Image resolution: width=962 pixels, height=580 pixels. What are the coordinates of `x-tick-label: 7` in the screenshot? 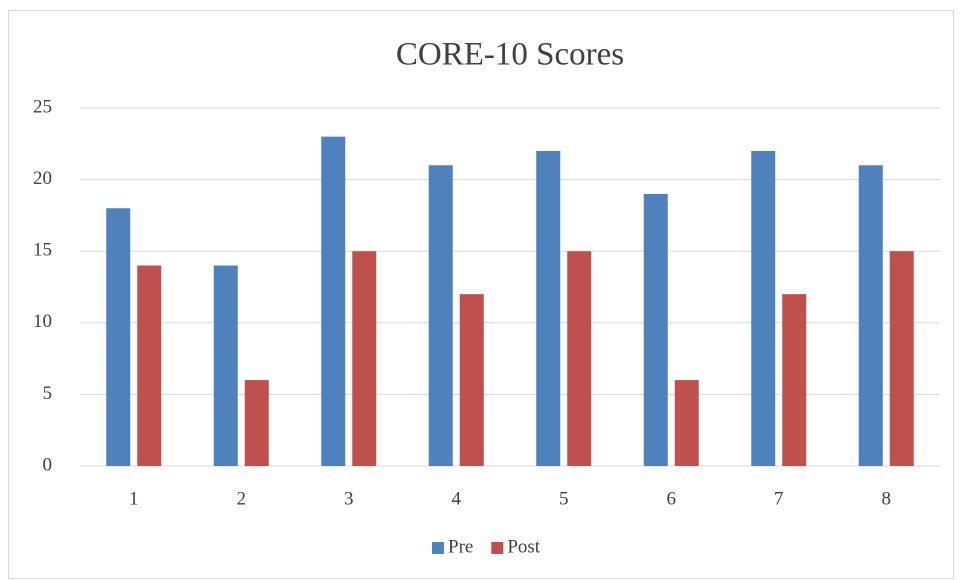 It's located at (779, 498).